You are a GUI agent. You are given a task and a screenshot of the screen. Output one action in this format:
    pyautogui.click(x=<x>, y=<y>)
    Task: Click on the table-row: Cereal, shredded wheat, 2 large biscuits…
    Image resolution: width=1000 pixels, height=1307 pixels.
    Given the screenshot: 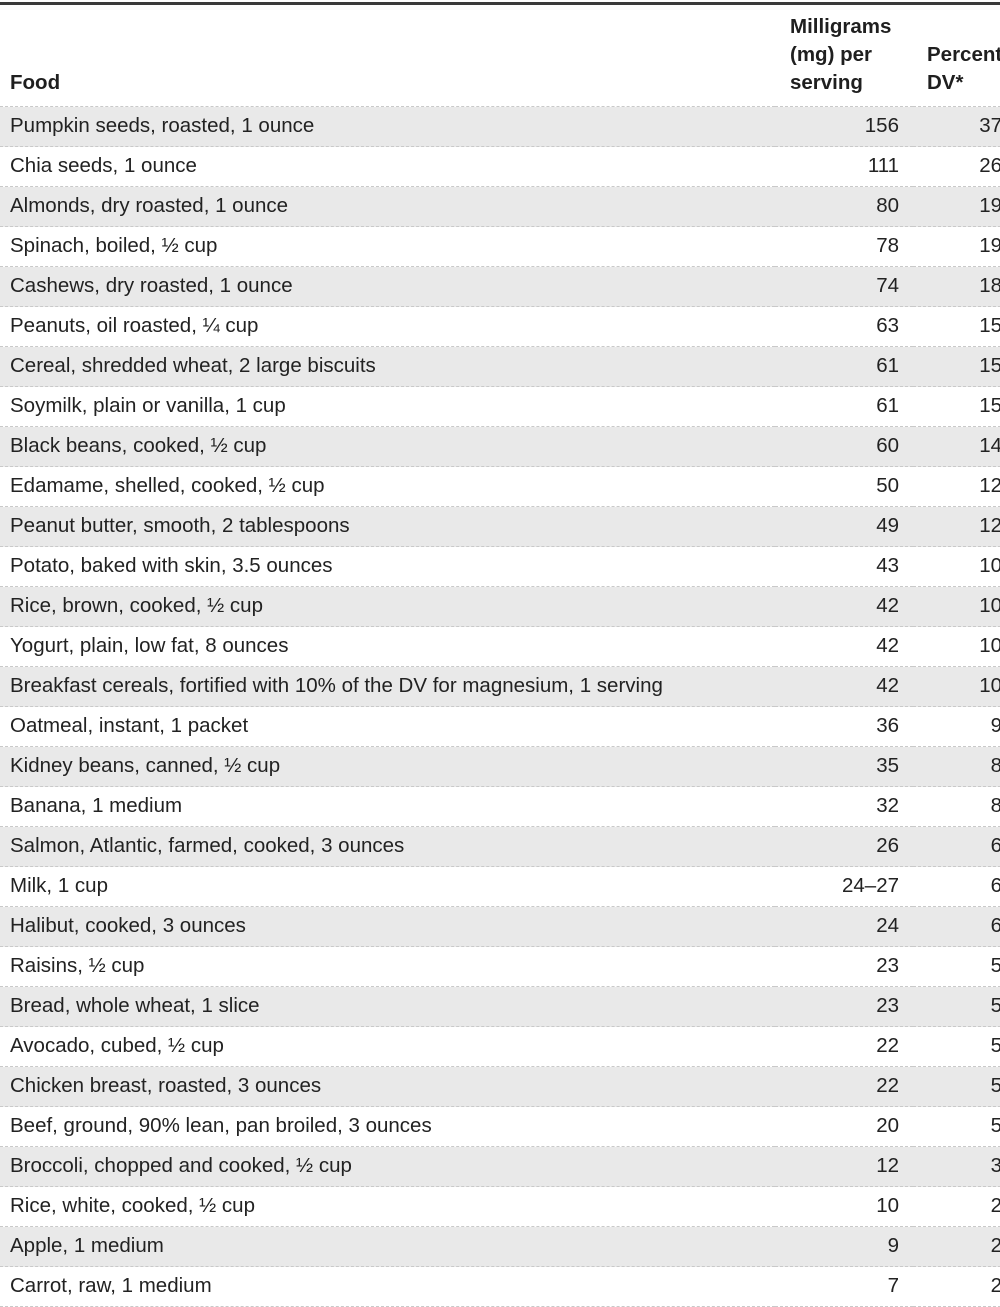 What is the action you would take?
    pyautogui.click(x=500, y=366)
    